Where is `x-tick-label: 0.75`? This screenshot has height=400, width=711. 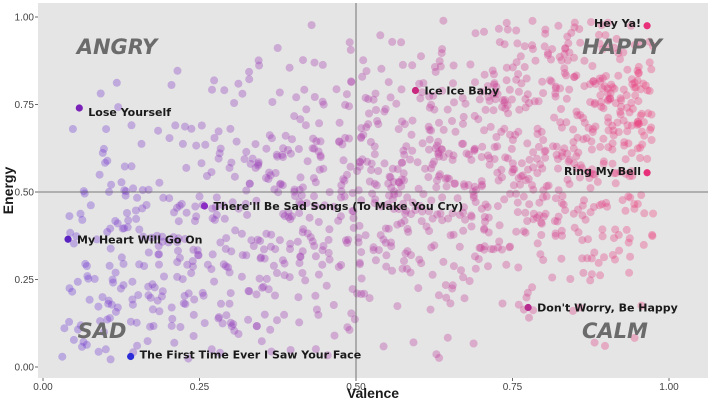
x-tick-label: 0.75 is located at coordinates (513, 387).